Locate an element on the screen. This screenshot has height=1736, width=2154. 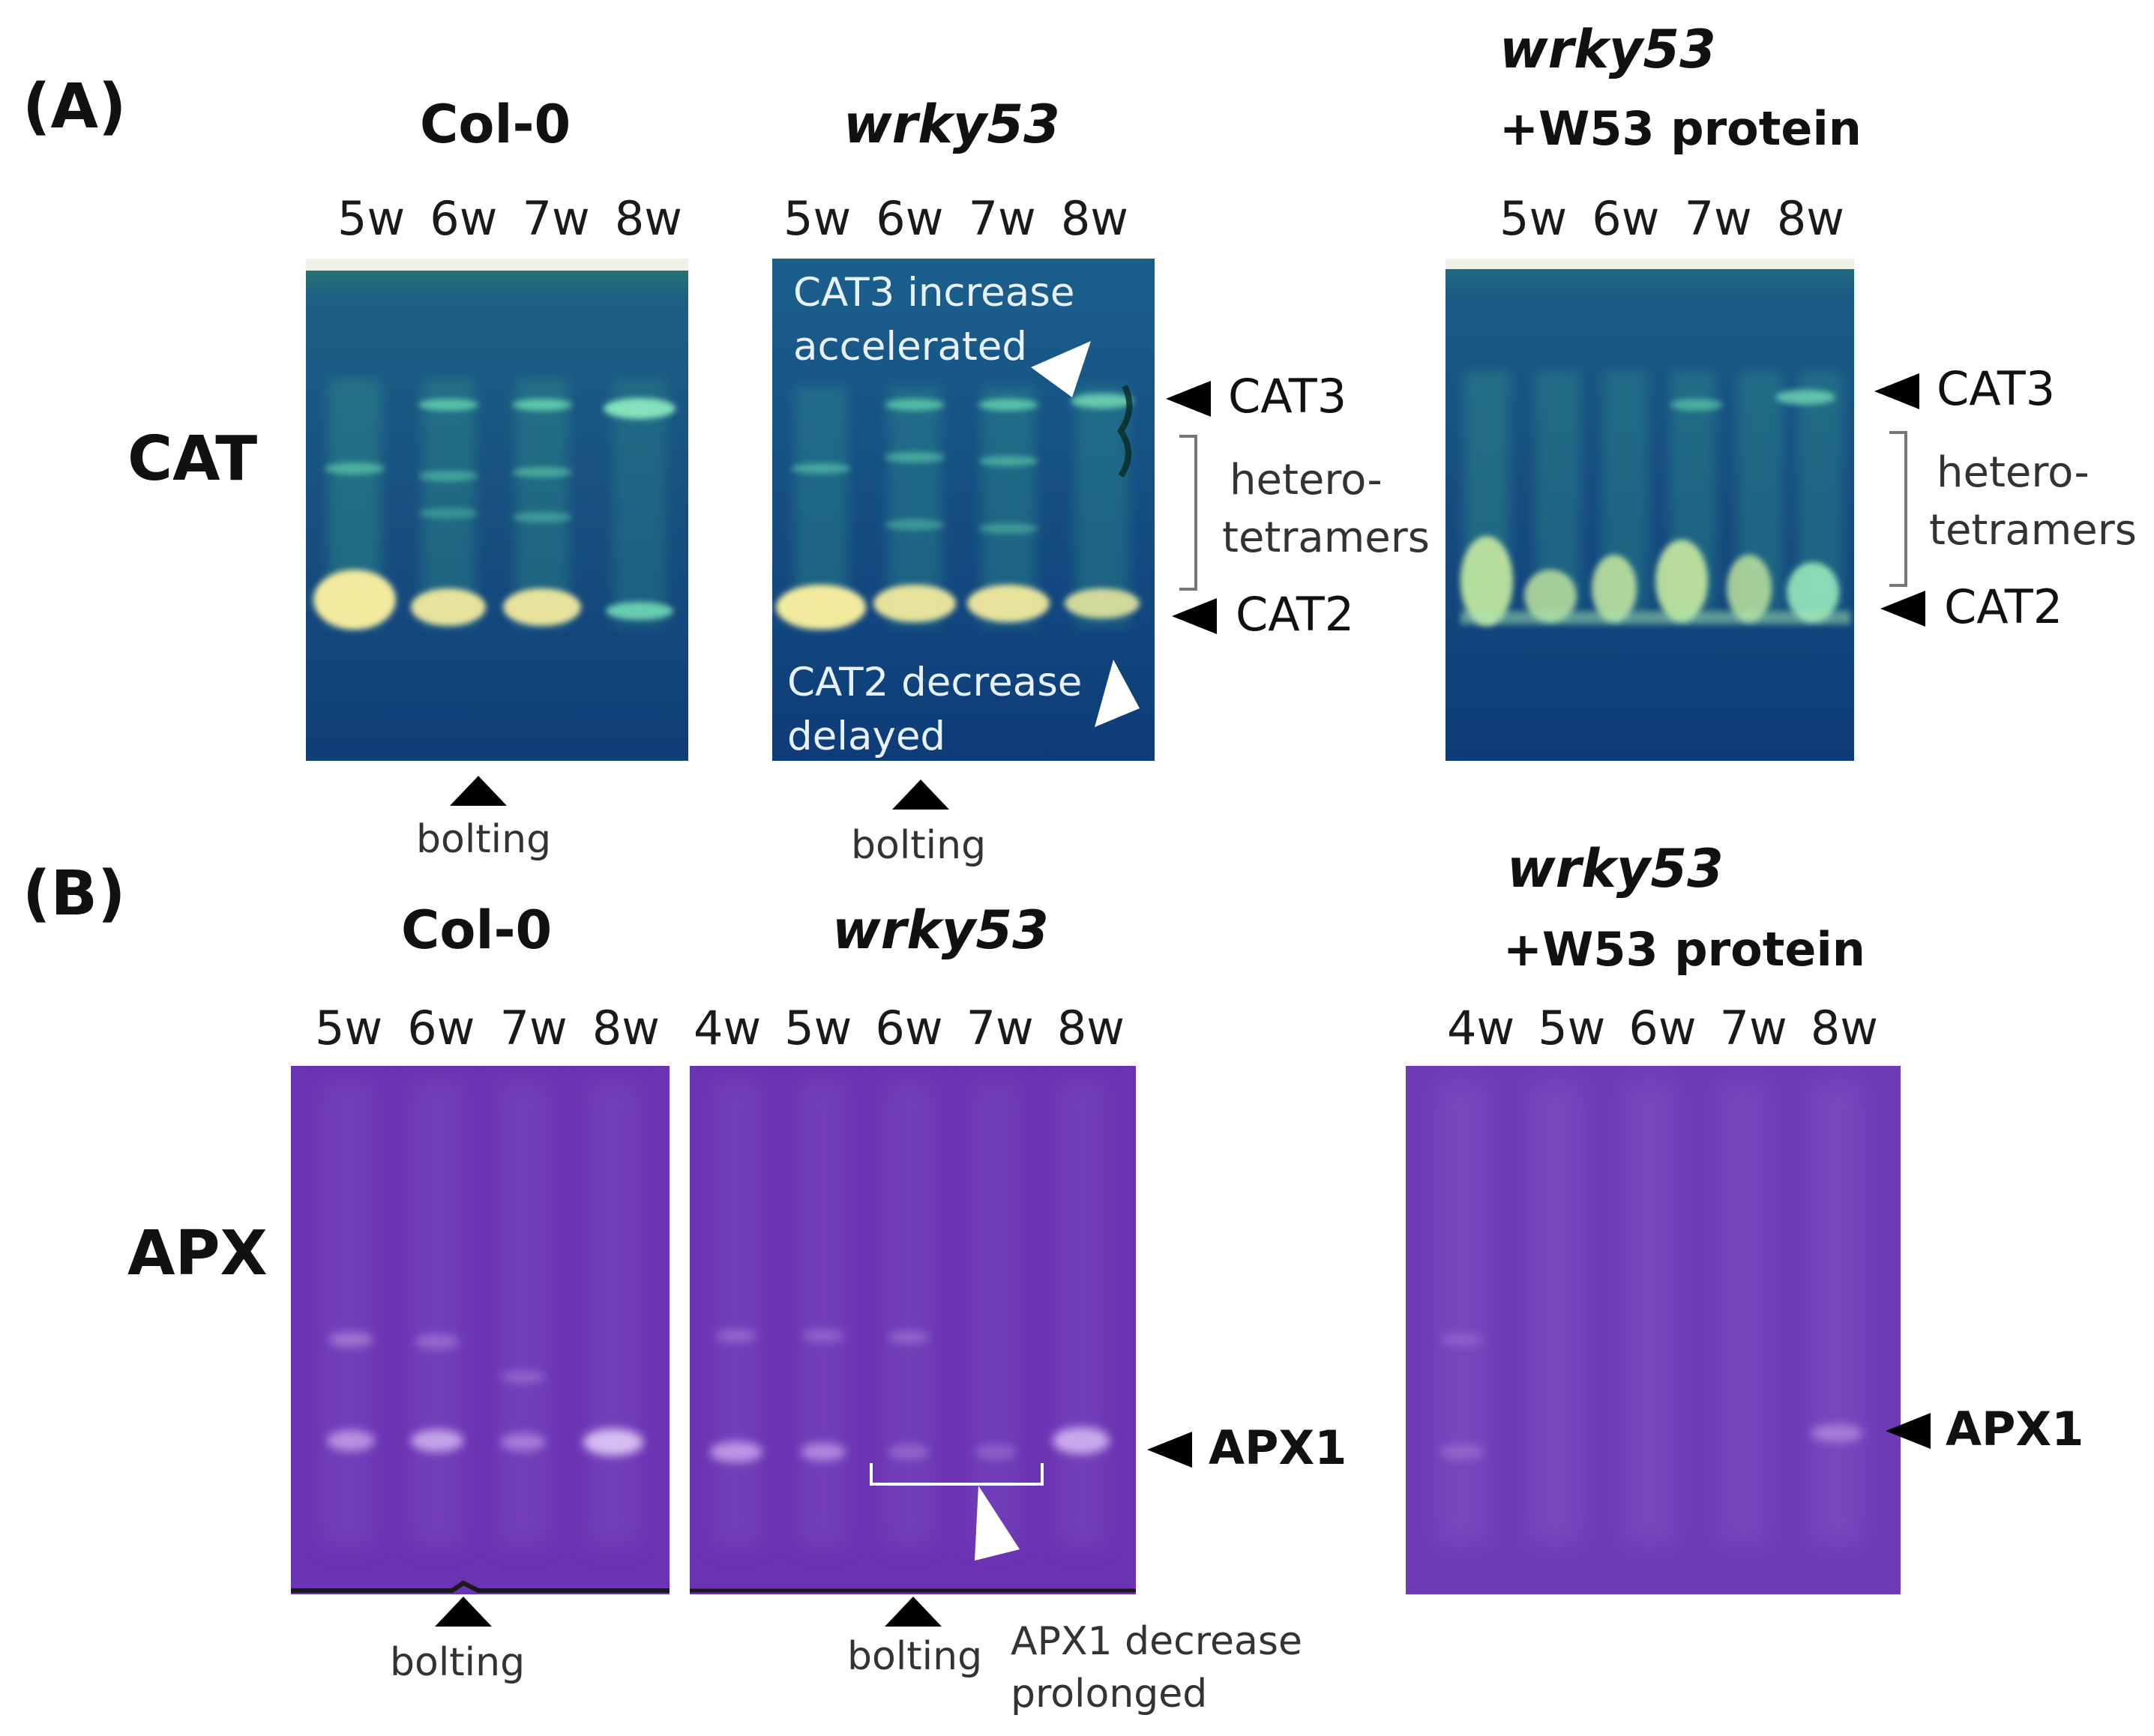
genotype-w53-a-line1: wrky53 is located at coordinates (1607, 50).